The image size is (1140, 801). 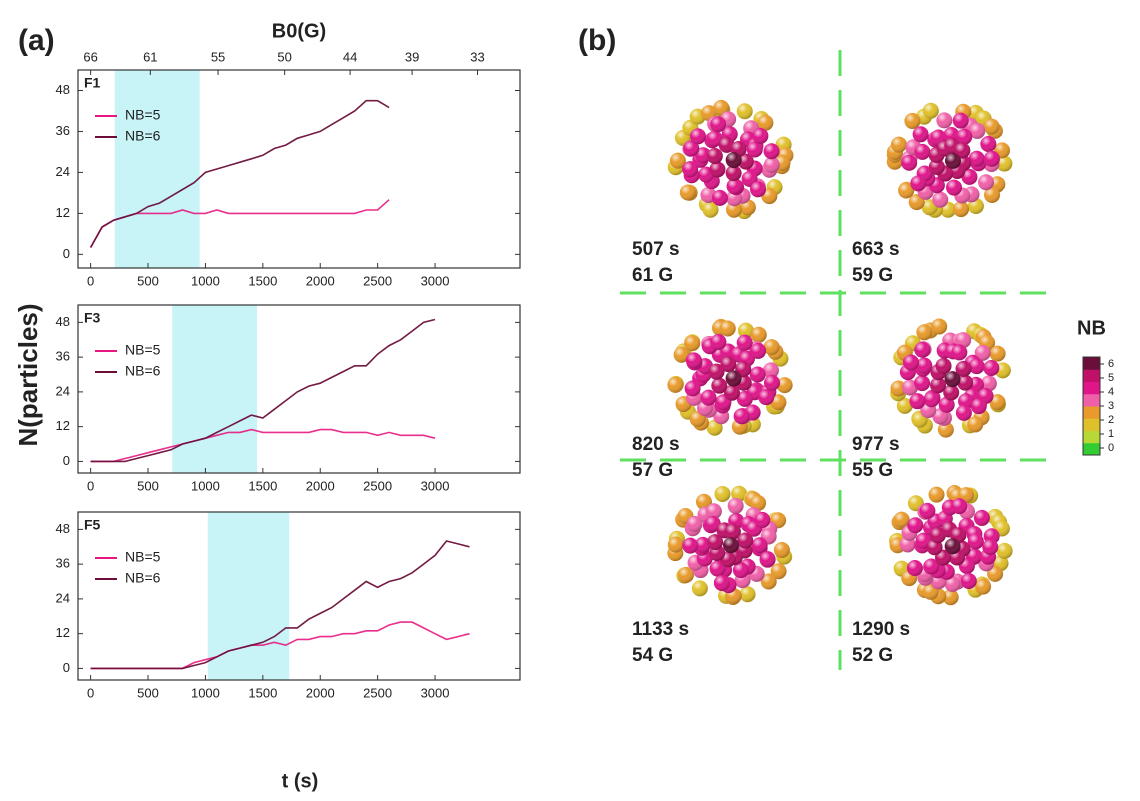 What do you see at coordinates (92, 83) in the screenshot?
I see `panel-name: F1` at bounding box center [92, 83].